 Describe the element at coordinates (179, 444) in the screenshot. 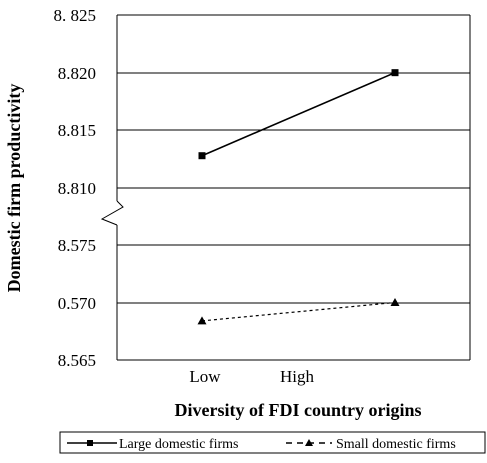

I see `legend-label-large: Large domestic firms` at that location.